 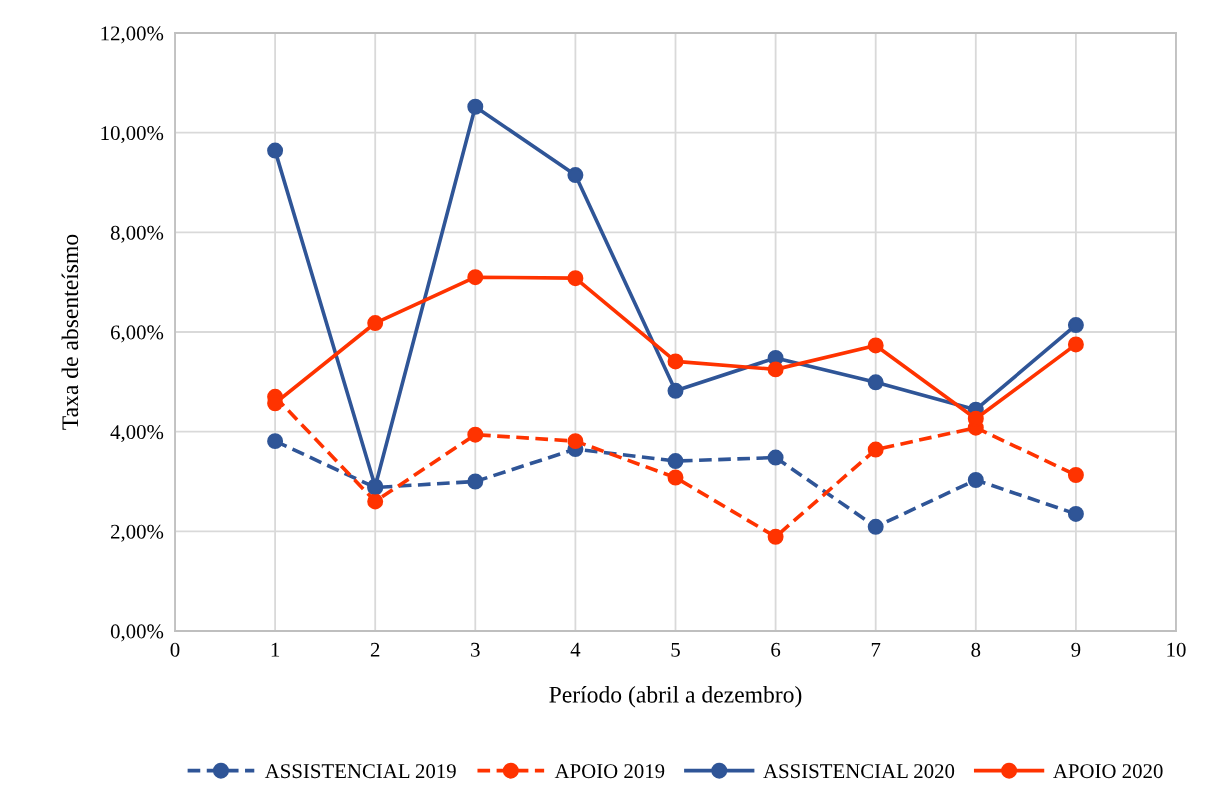 What do you see at coordinates (609, 771) in the screenshot?
I see `legend-label: APOIO 2019` at bounding box center [609, 771].